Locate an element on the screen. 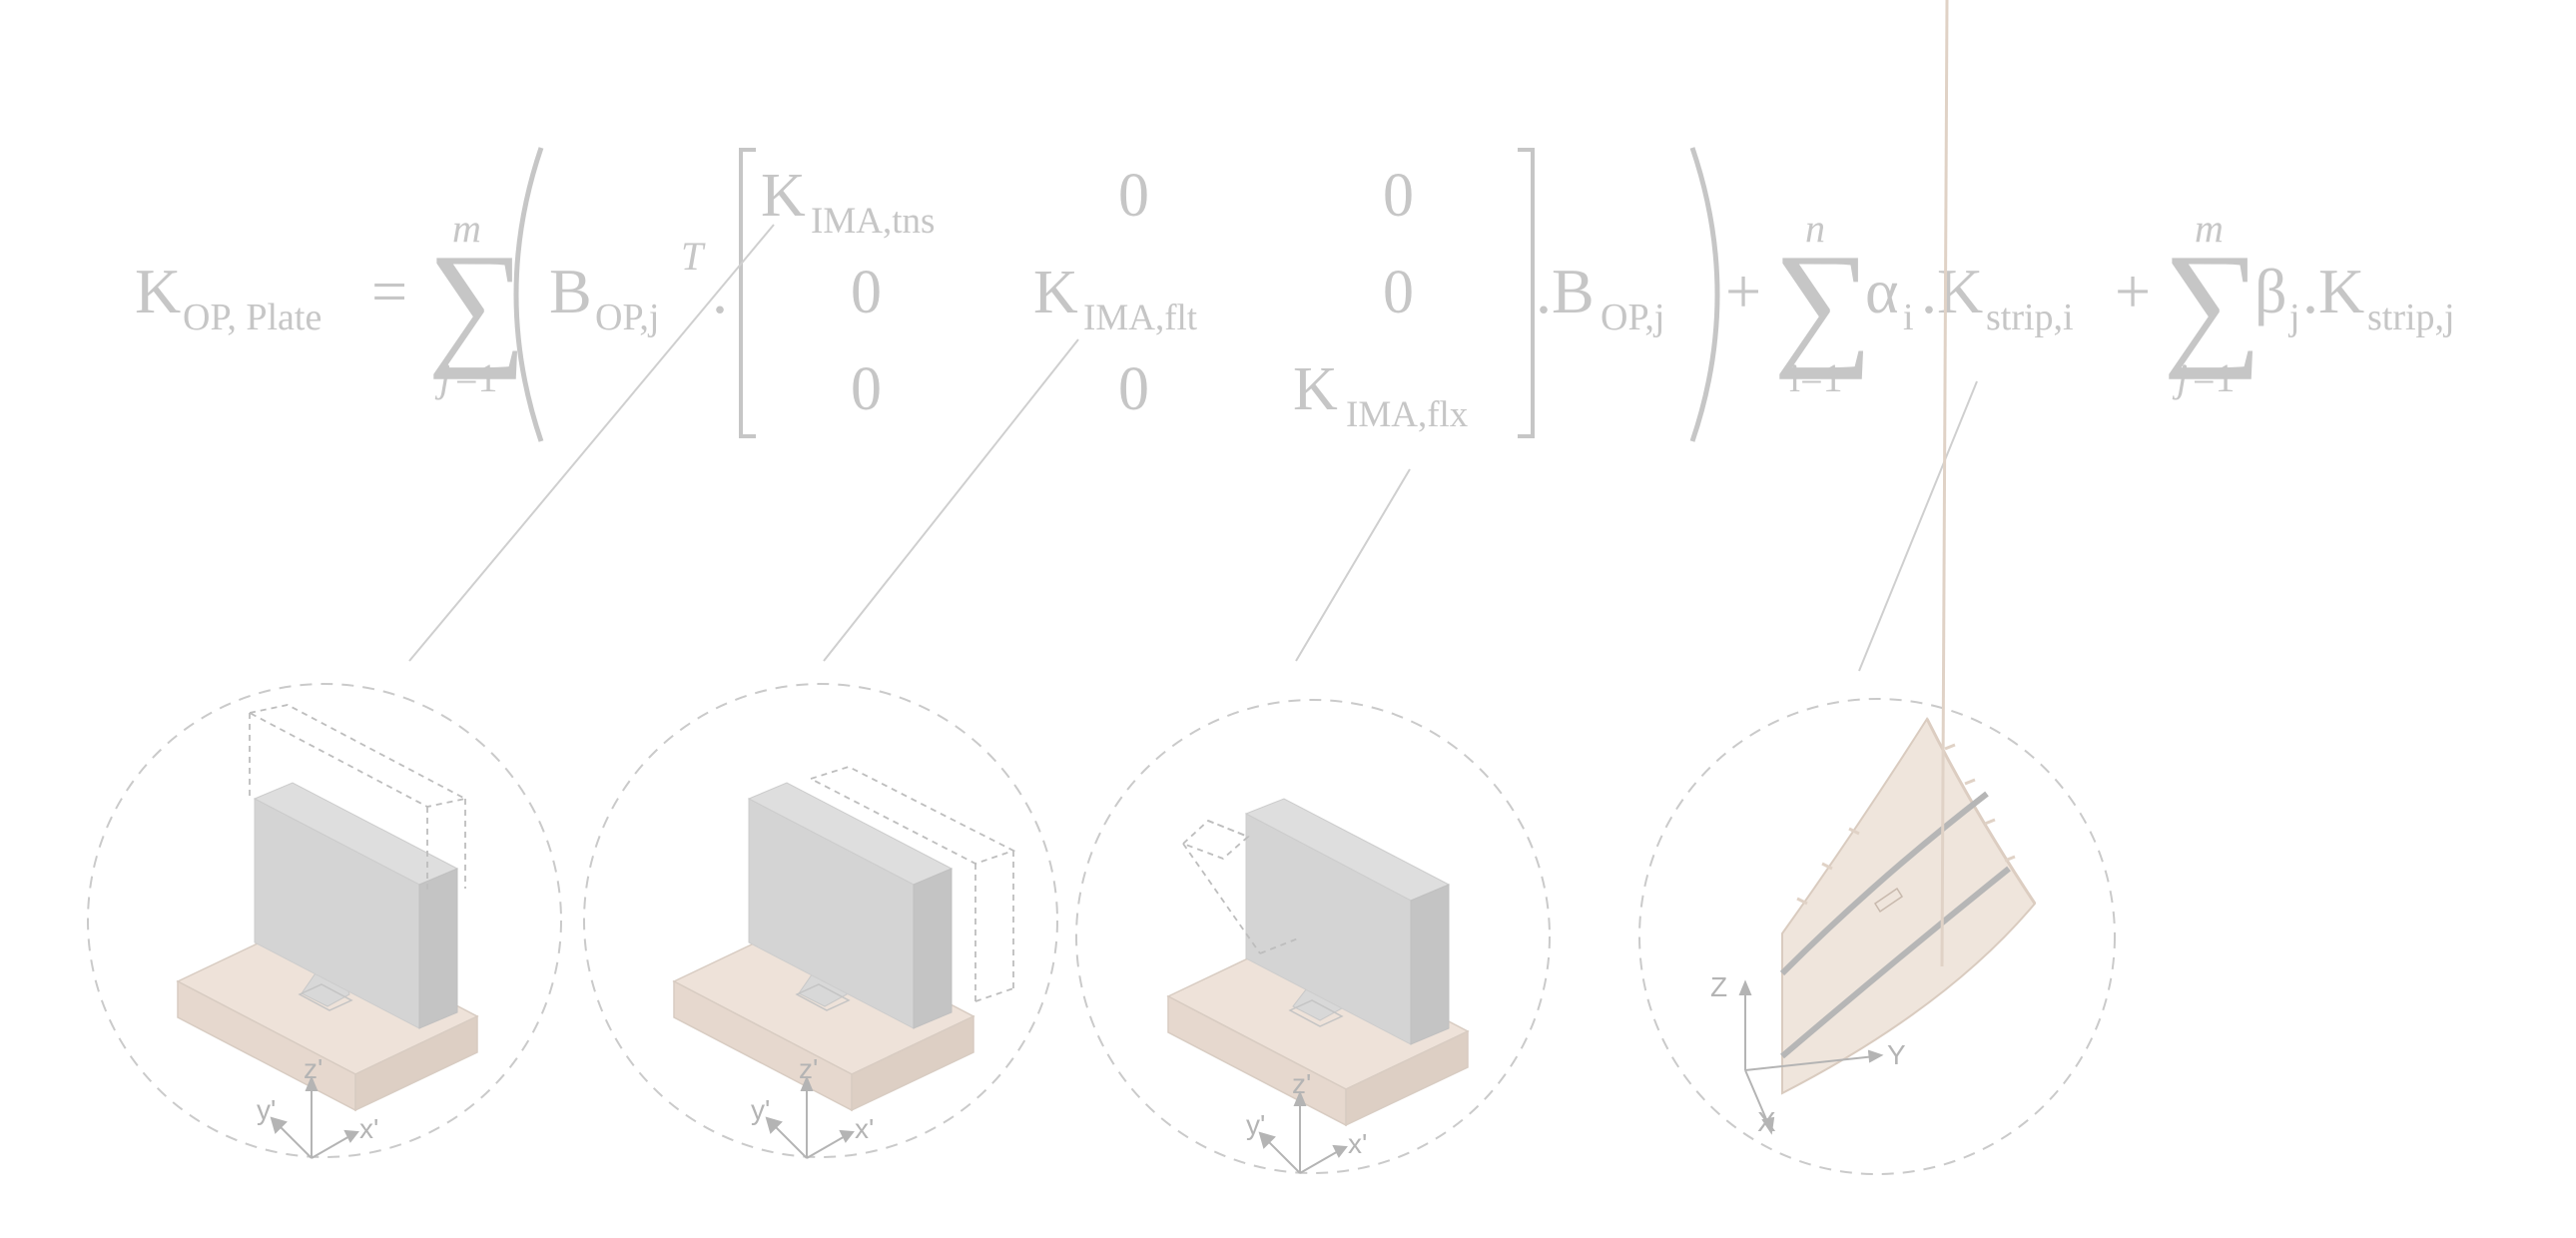 Image resolution: width=2576 pixels, height=1238 pixels. plus-sign-1: + is located at coordinates (1743, 291).